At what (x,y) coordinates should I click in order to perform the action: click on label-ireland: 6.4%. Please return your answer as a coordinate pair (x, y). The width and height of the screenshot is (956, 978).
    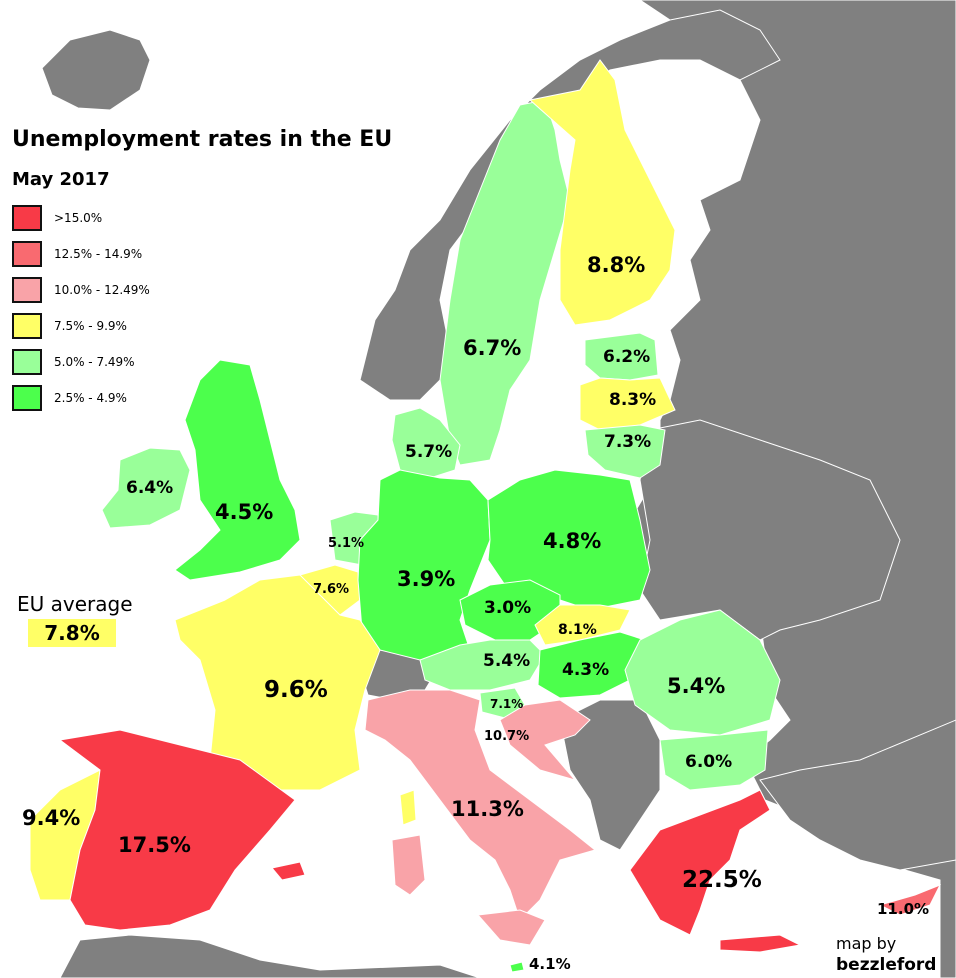
    Looking at the image, I should click on (150, 488).